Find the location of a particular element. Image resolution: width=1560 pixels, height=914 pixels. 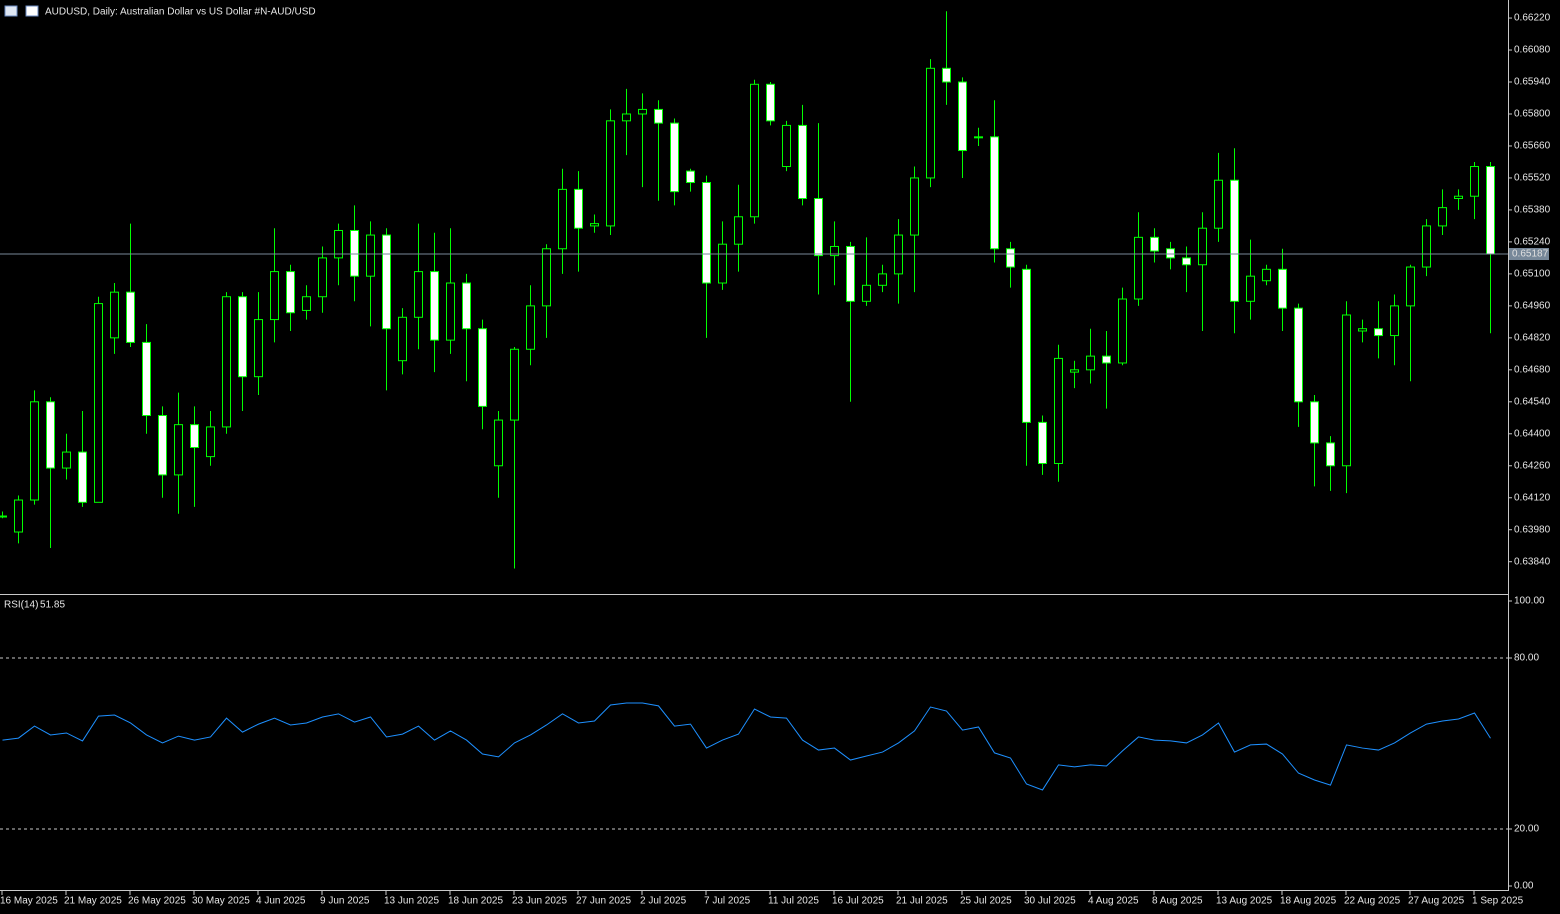

y-tick-label: 0.63840 is located at coordinates (1532, 561).